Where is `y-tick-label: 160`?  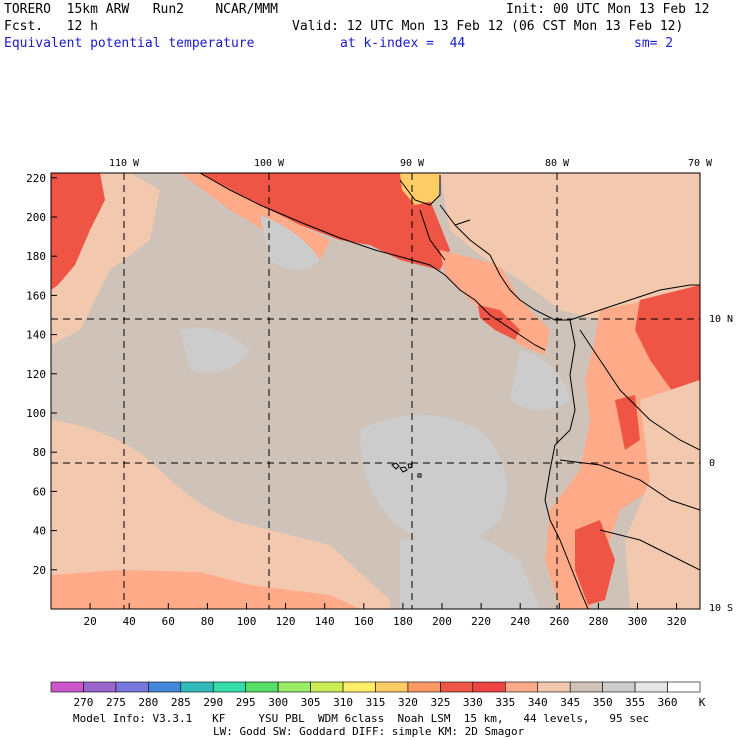 y-tick-label: 160 is located at coordinates (36, 295).